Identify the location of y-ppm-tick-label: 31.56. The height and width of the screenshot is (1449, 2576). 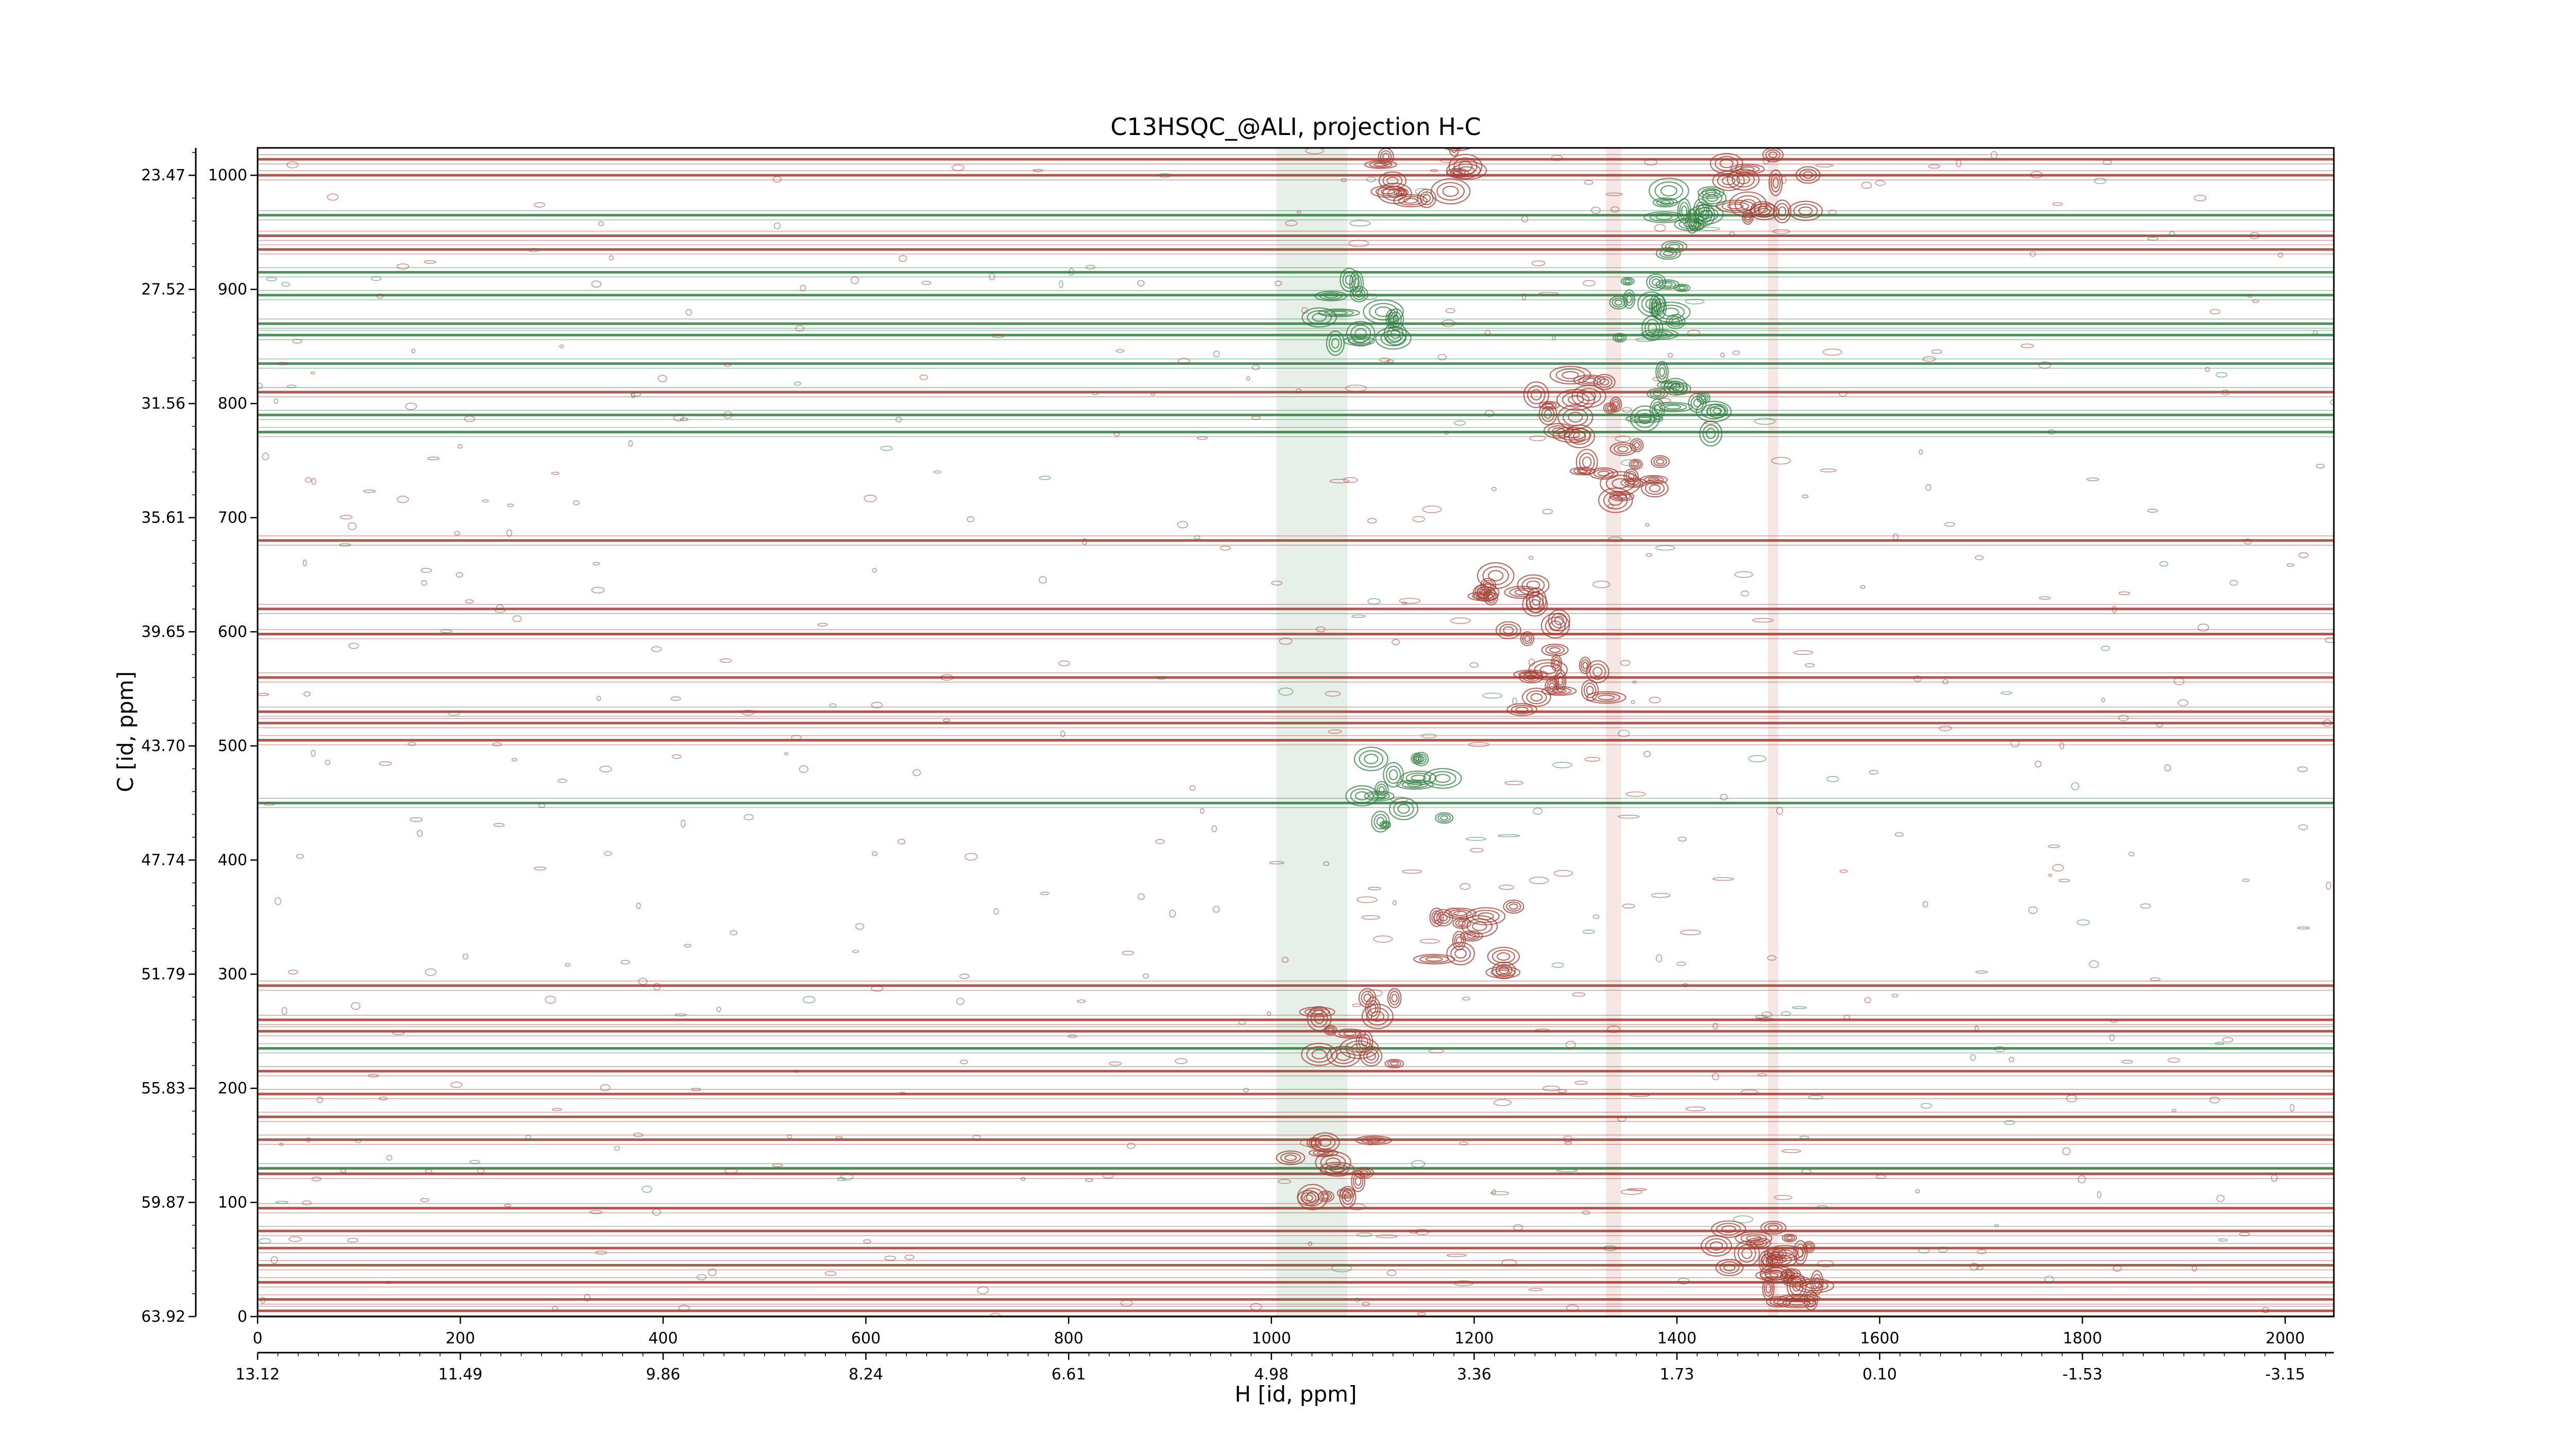
(163, 404).